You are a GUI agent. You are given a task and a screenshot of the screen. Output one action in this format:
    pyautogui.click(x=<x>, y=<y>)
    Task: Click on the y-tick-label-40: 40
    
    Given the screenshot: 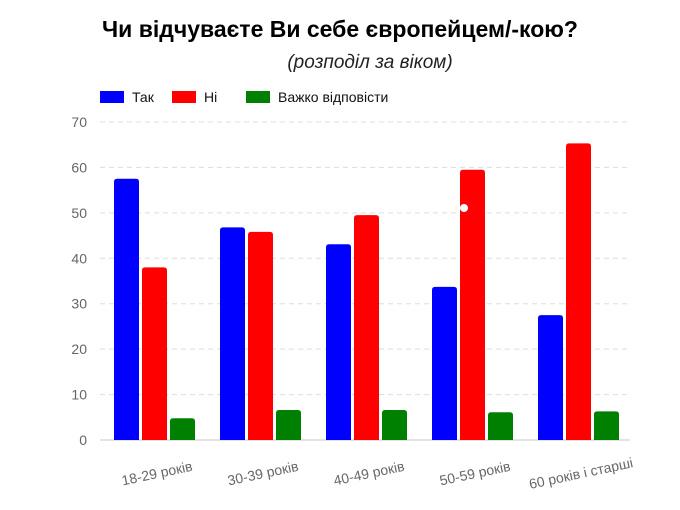 What is the action you would take?
    pyautogui.click(x=79, y=258)
    